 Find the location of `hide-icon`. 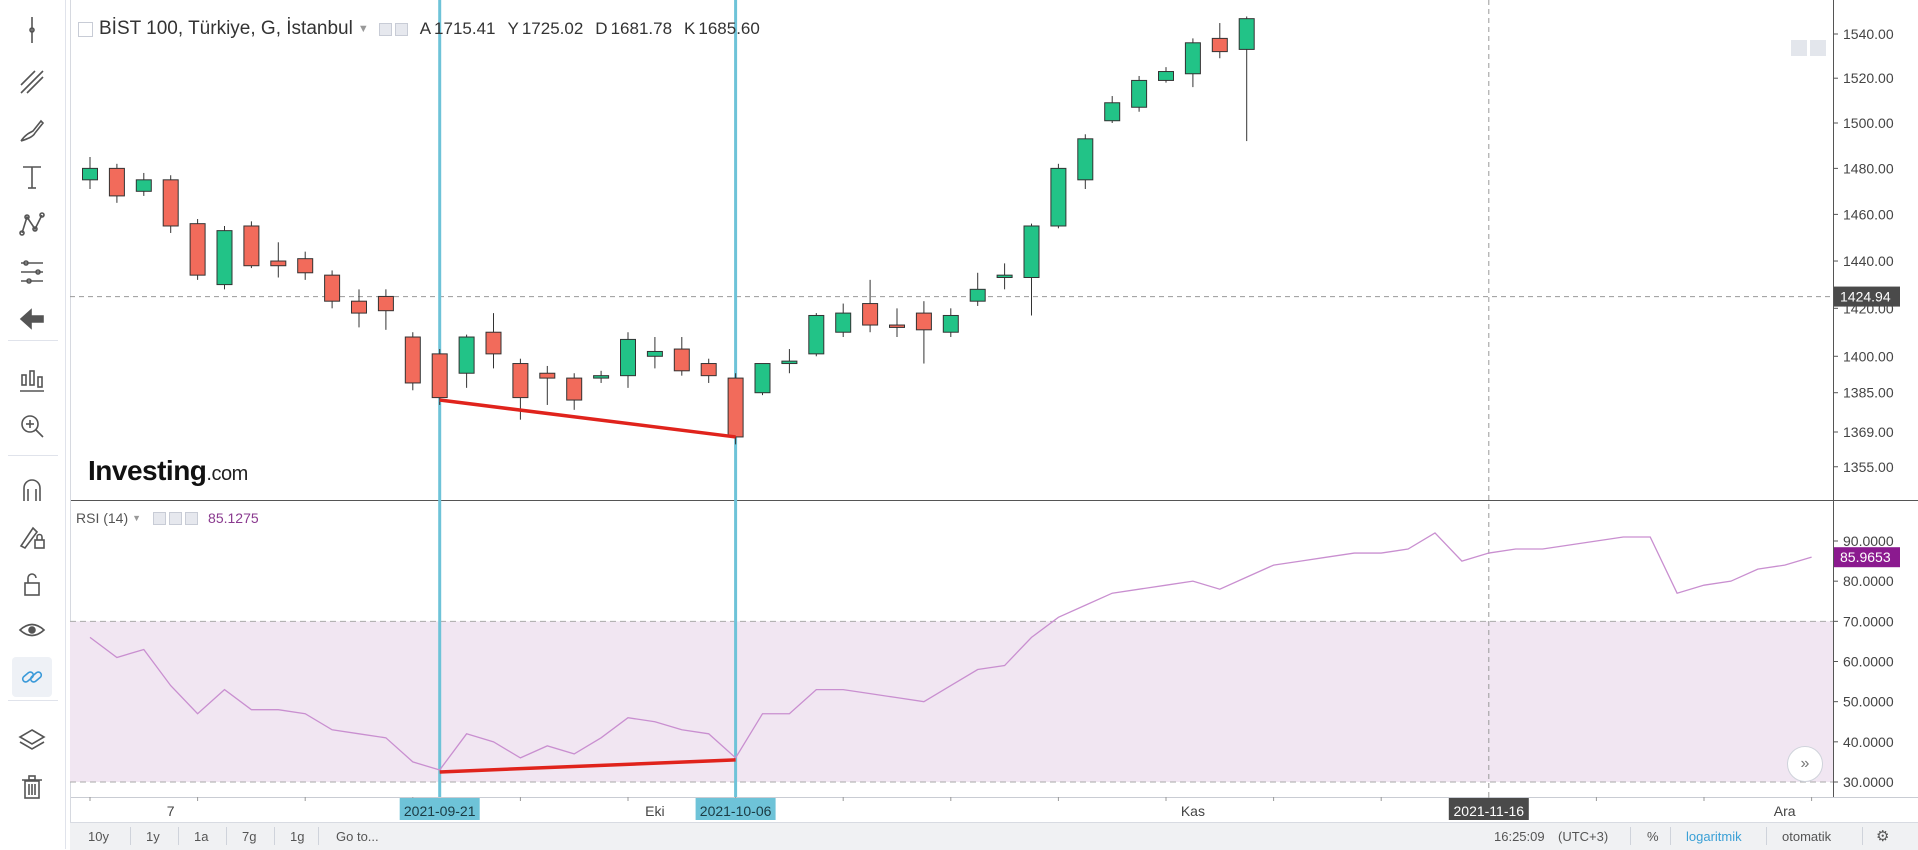

hide-icon is located at coordinates (401, 29).